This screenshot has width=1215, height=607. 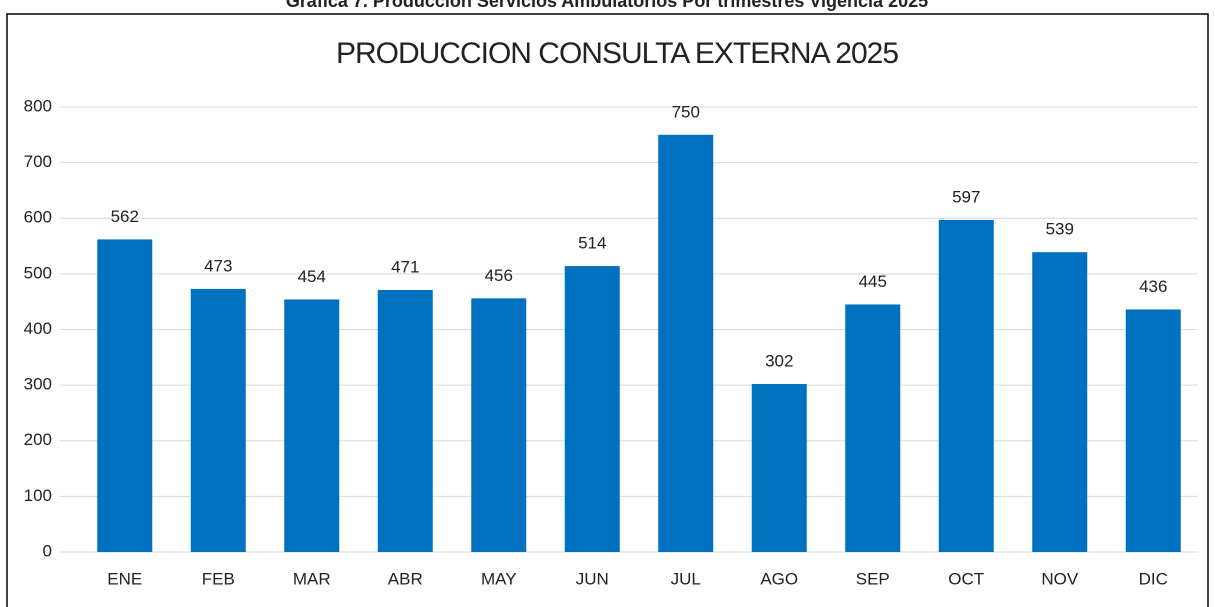 What do you see at coordinates (405, 266) in the screenshot?
I see `data-label: 471` at bounding box center [405, 266].